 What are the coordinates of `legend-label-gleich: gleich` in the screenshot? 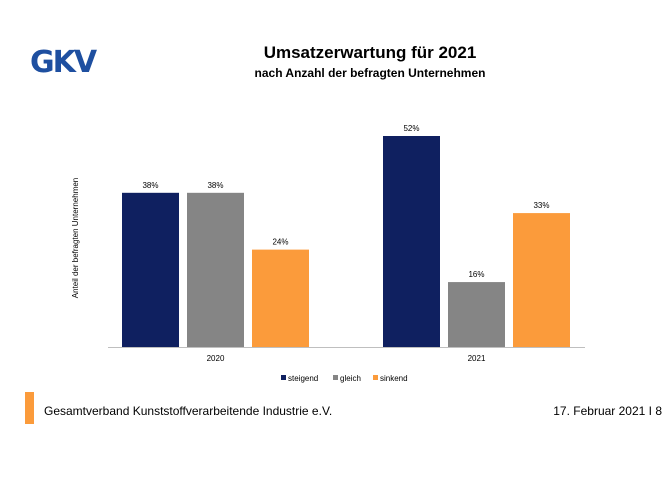 It's located at (350, 378).